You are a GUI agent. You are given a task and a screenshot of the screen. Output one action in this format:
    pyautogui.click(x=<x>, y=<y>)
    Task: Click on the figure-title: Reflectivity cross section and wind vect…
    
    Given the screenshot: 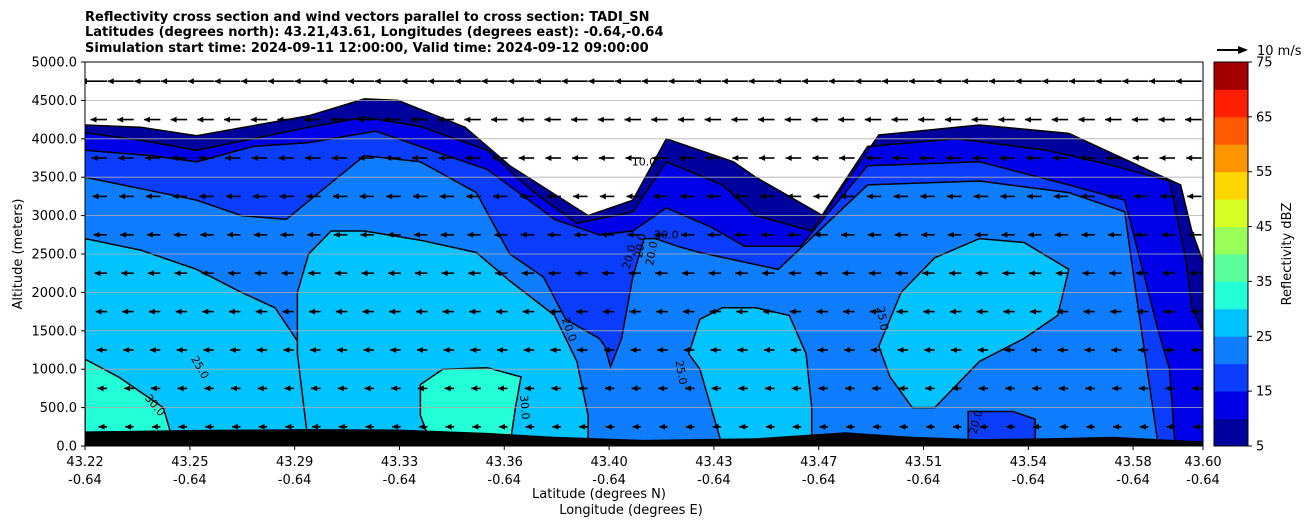 What is the action you would take?
    pyautogui.click(x=374, y=33)
    